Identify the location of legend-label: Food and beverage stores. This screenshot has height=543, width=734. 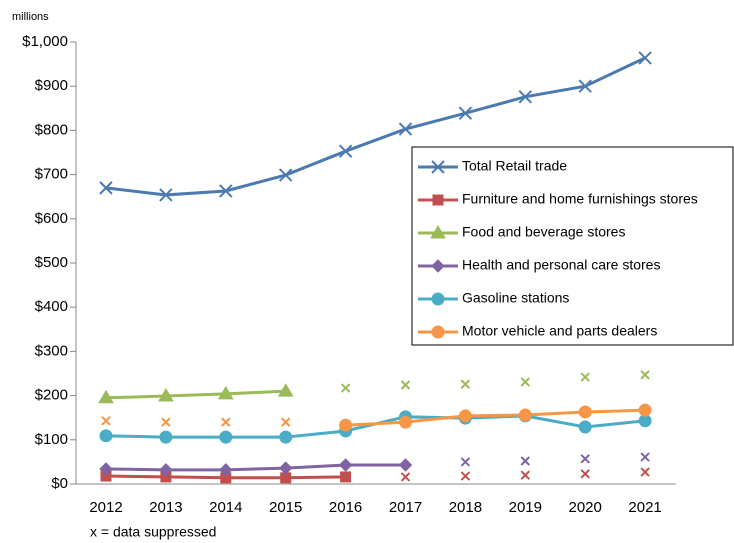
(543, 232).